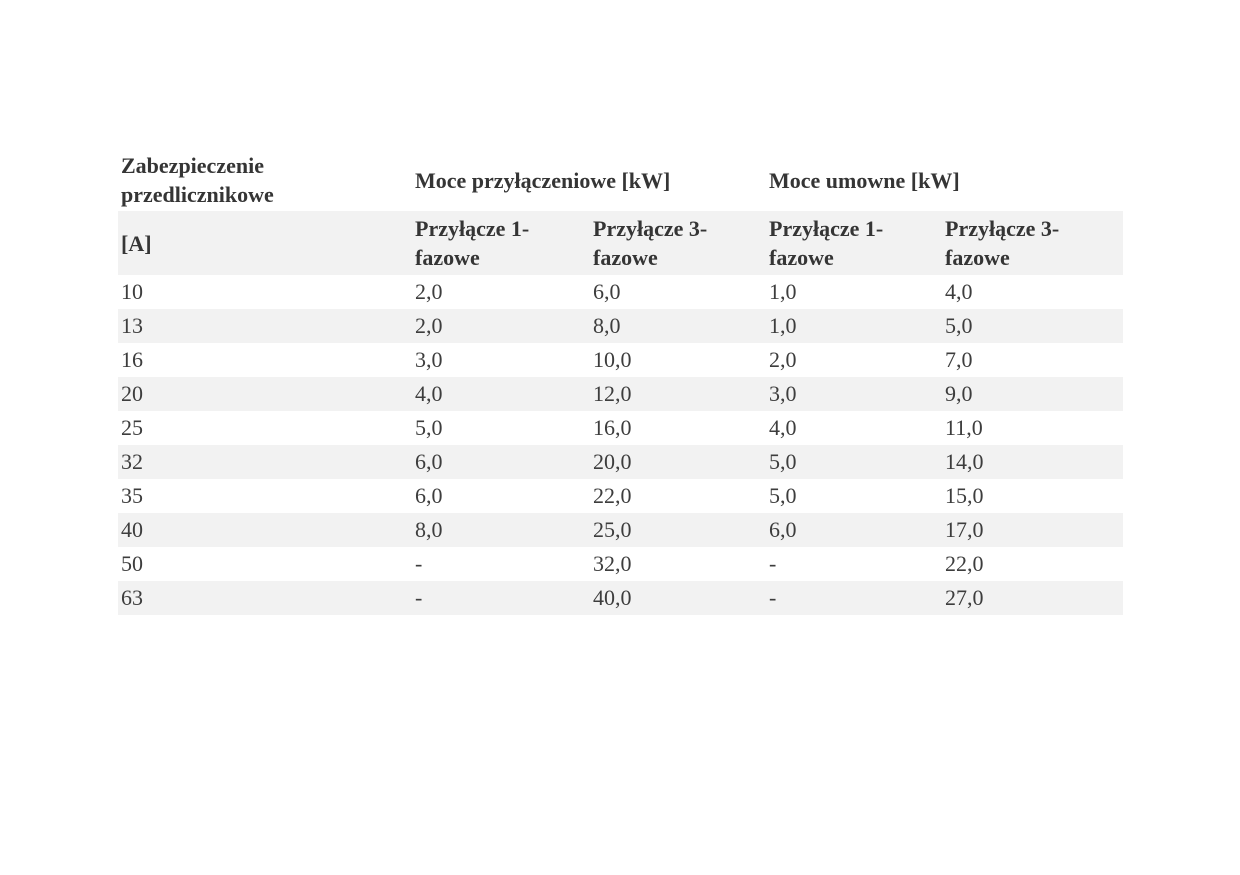 The width and height of the screenshot is (1240, 875). I want to click on column-header-connection-1phase: Przyłącze 1-fazowe, so click(501, 243).